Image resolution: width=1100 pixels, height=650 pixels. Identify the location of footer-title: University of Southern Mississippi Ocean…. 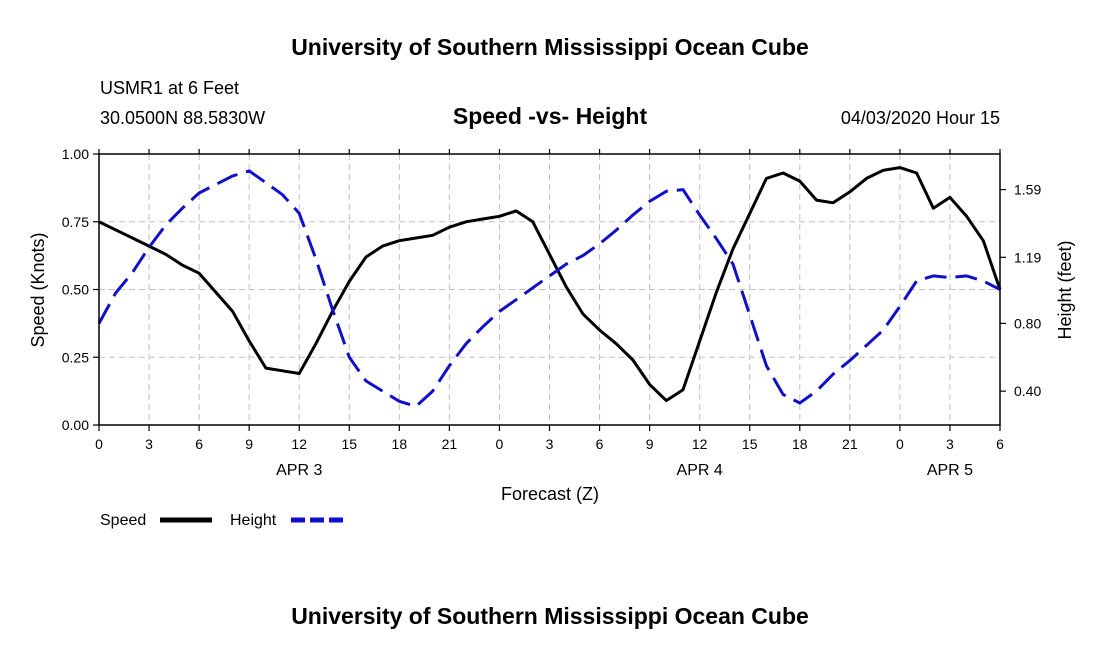
(550, 616).